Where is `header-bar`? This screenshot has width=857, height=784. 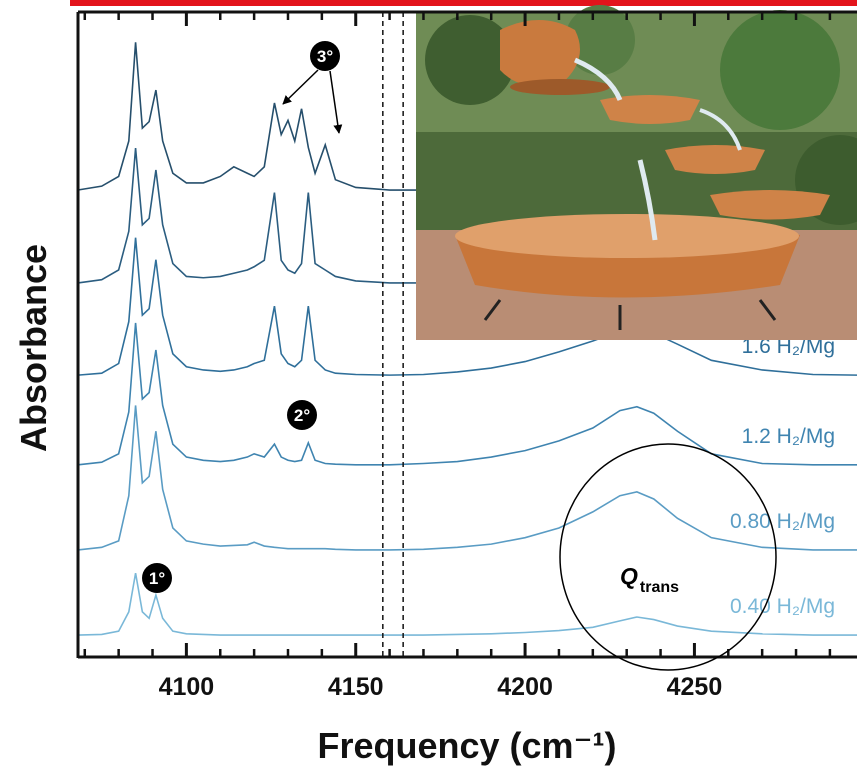 header-bar is located at coordinates (463, 3).